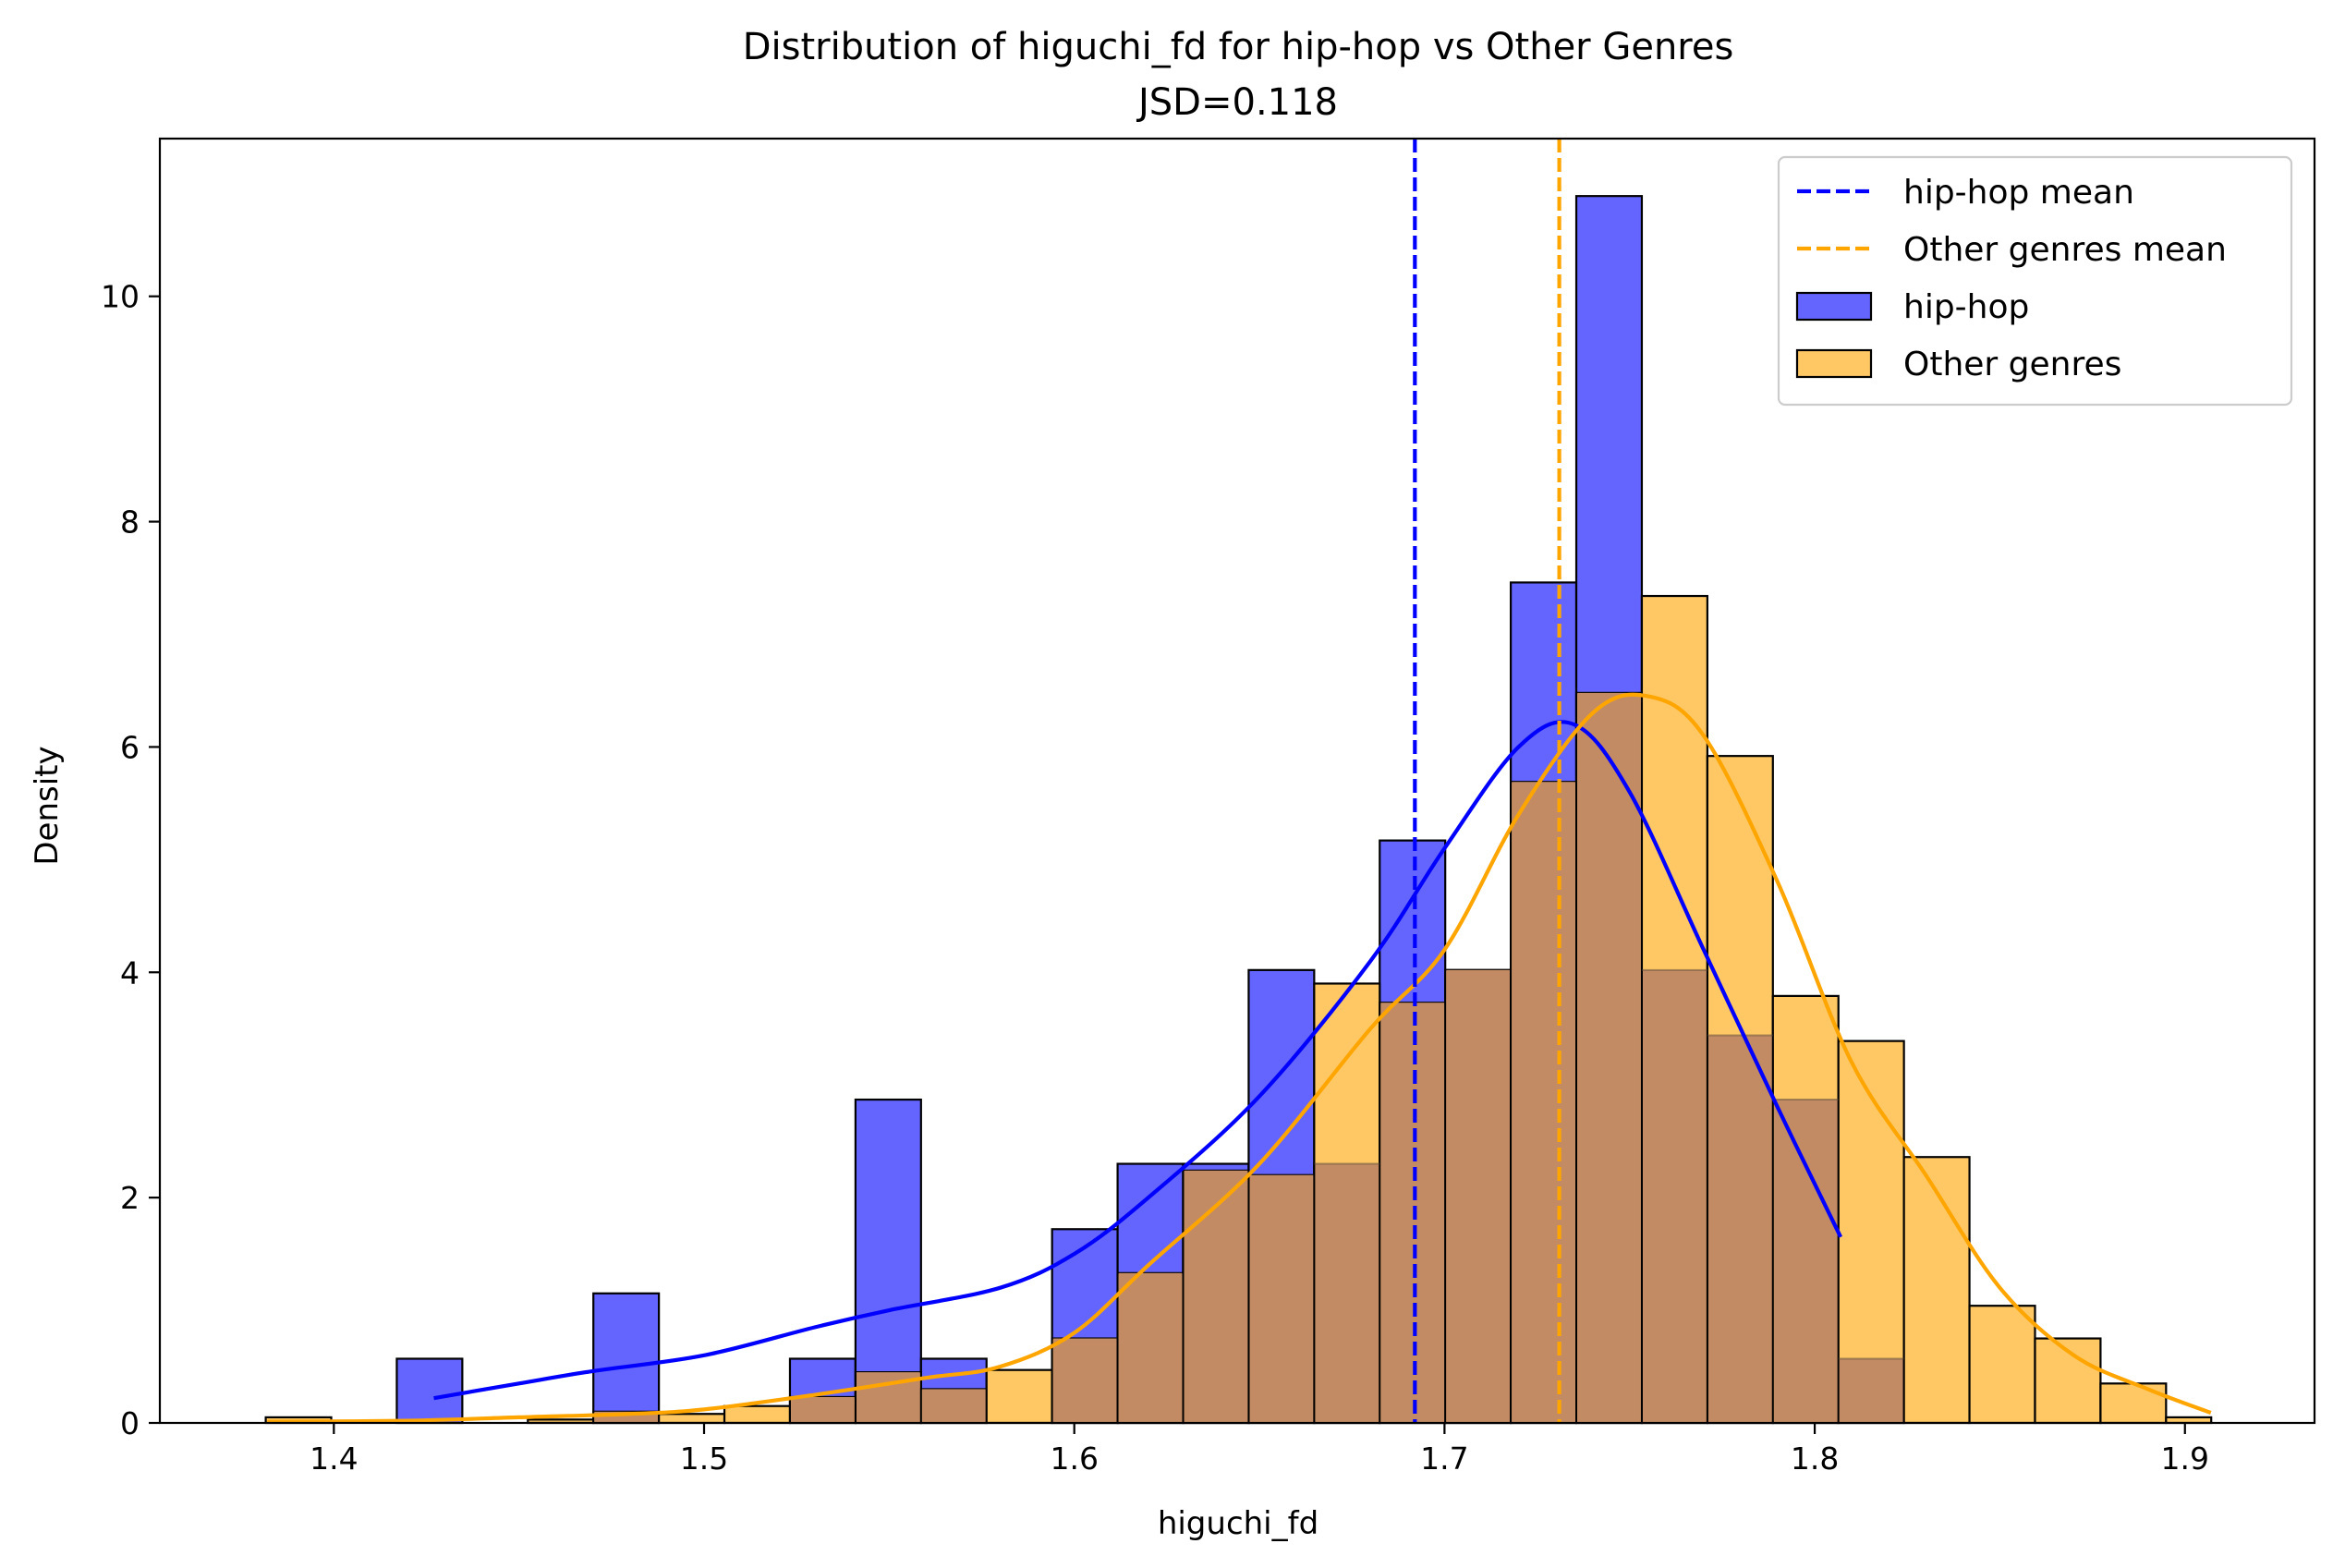 Image resolution: width=2333 pixels, height=1568 pixels. I want to click on x-tick-label-4: 1.8, so click(1815, 1458).